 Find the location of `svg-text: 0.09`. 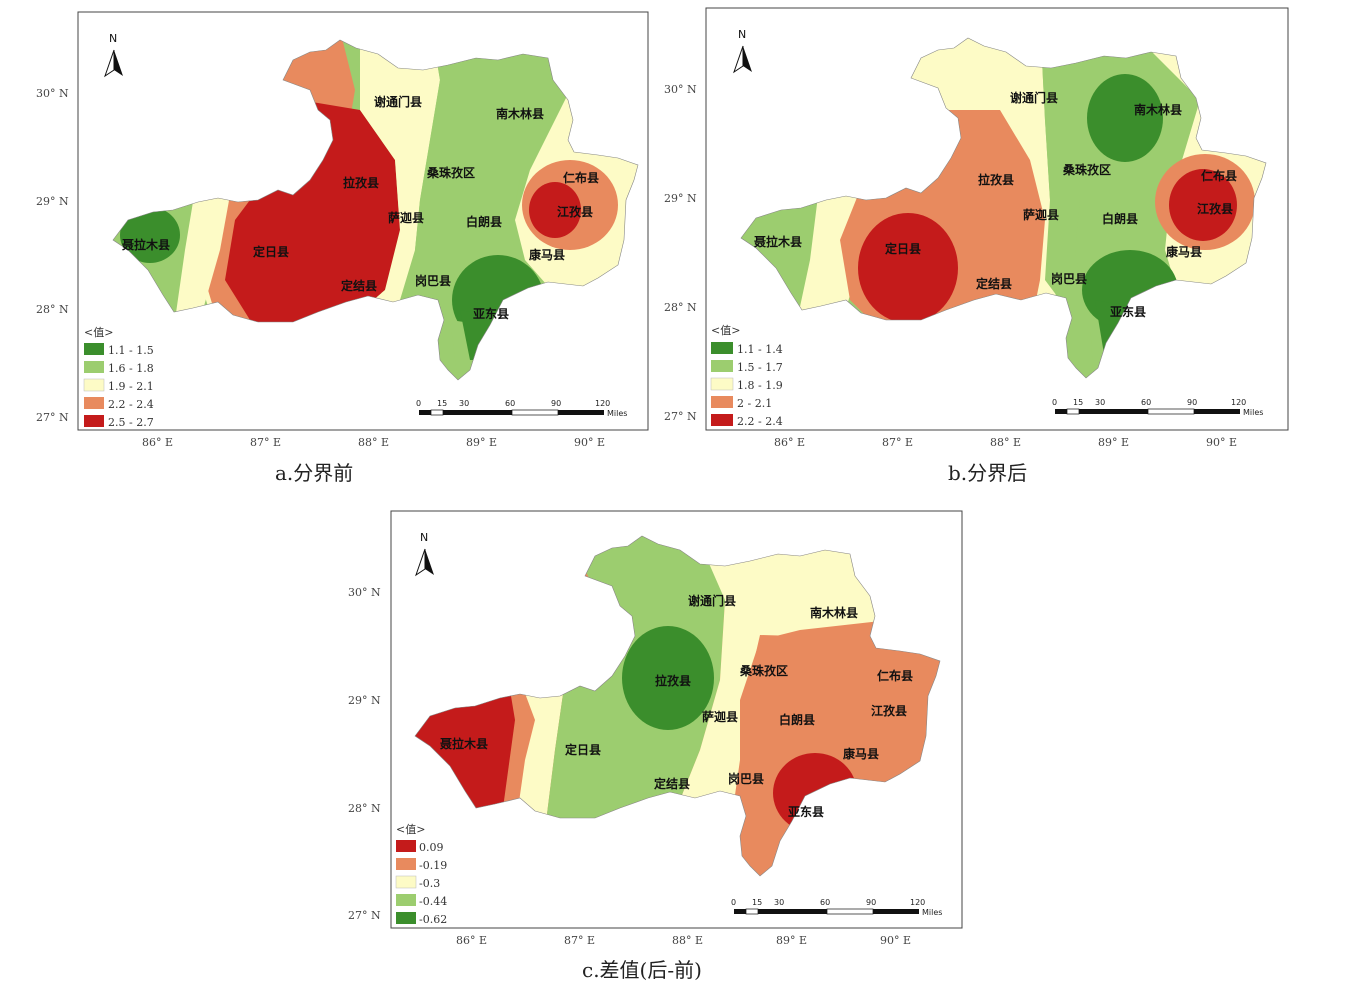

svg-text: 0.09 is located at coordinates (431, 847).